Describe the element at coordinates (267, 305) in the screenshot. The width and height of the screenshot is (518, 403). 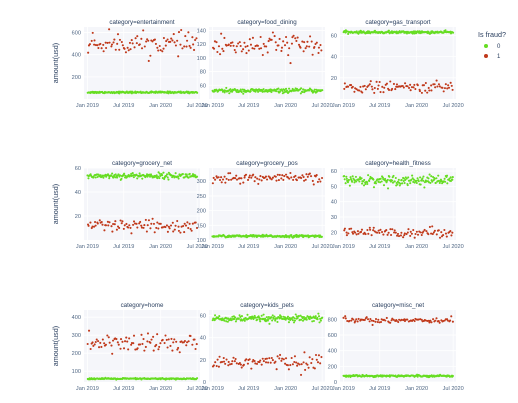
I see `panel-title: category=kids_pets` at that location.